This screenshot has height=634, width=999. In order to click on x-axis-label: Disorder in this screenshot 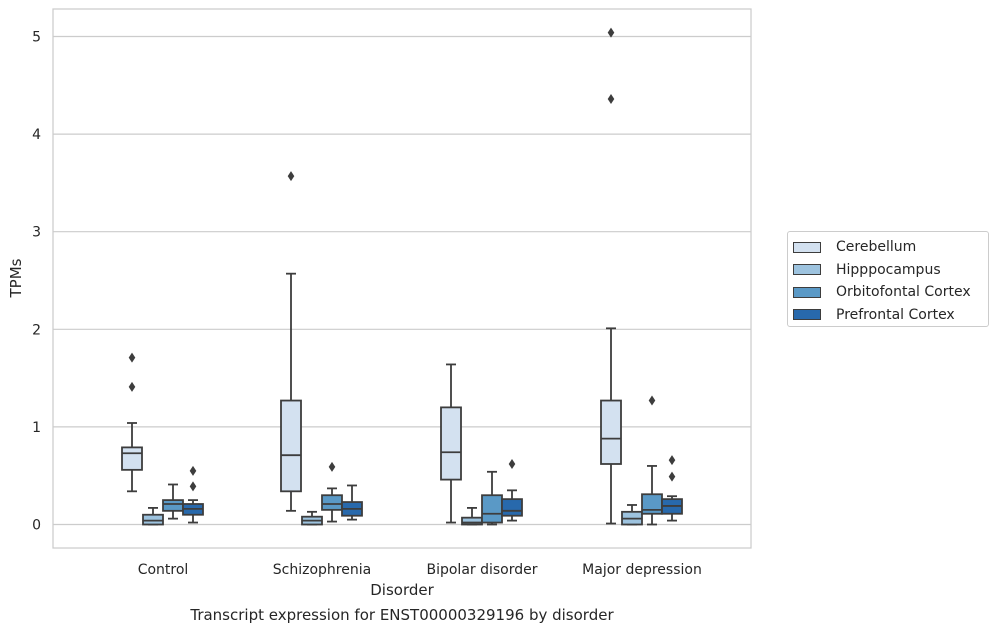, I will do `click(402, 590)`.